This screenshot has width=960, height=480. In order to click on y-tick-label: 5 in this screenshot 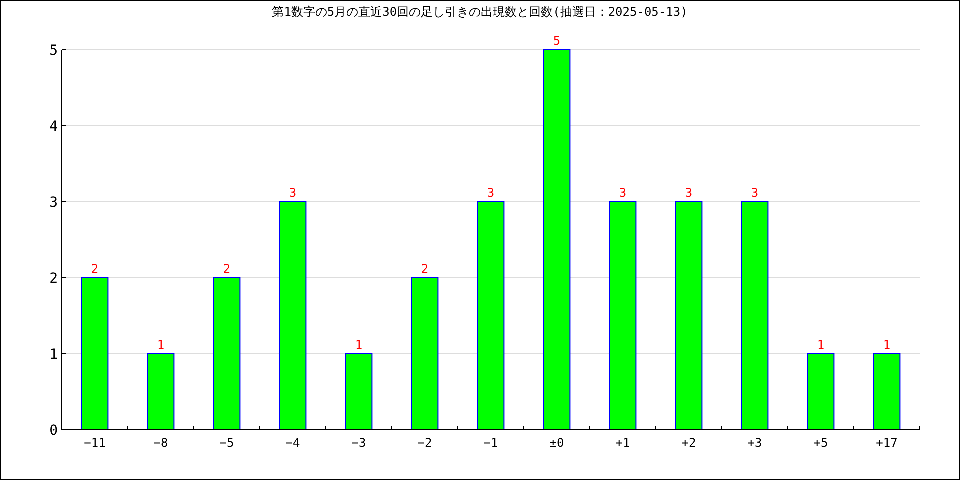, I will do `click(54, 51)`.